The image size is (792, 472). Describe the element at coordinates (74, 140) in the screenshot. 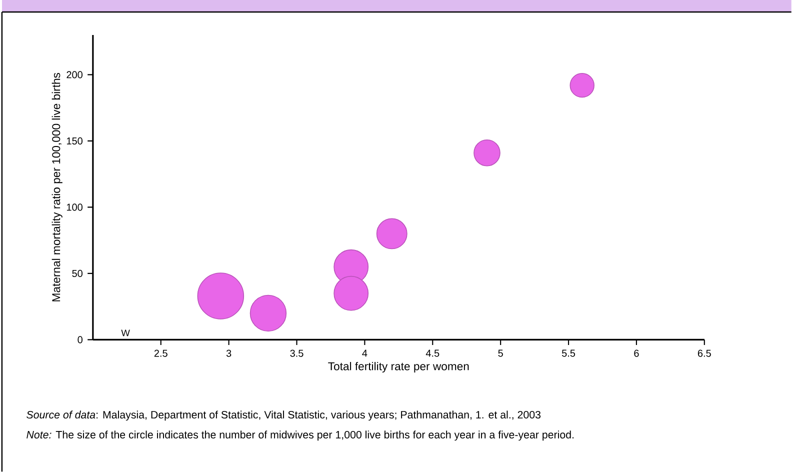

I see `y-tick-label: 150` at that location.